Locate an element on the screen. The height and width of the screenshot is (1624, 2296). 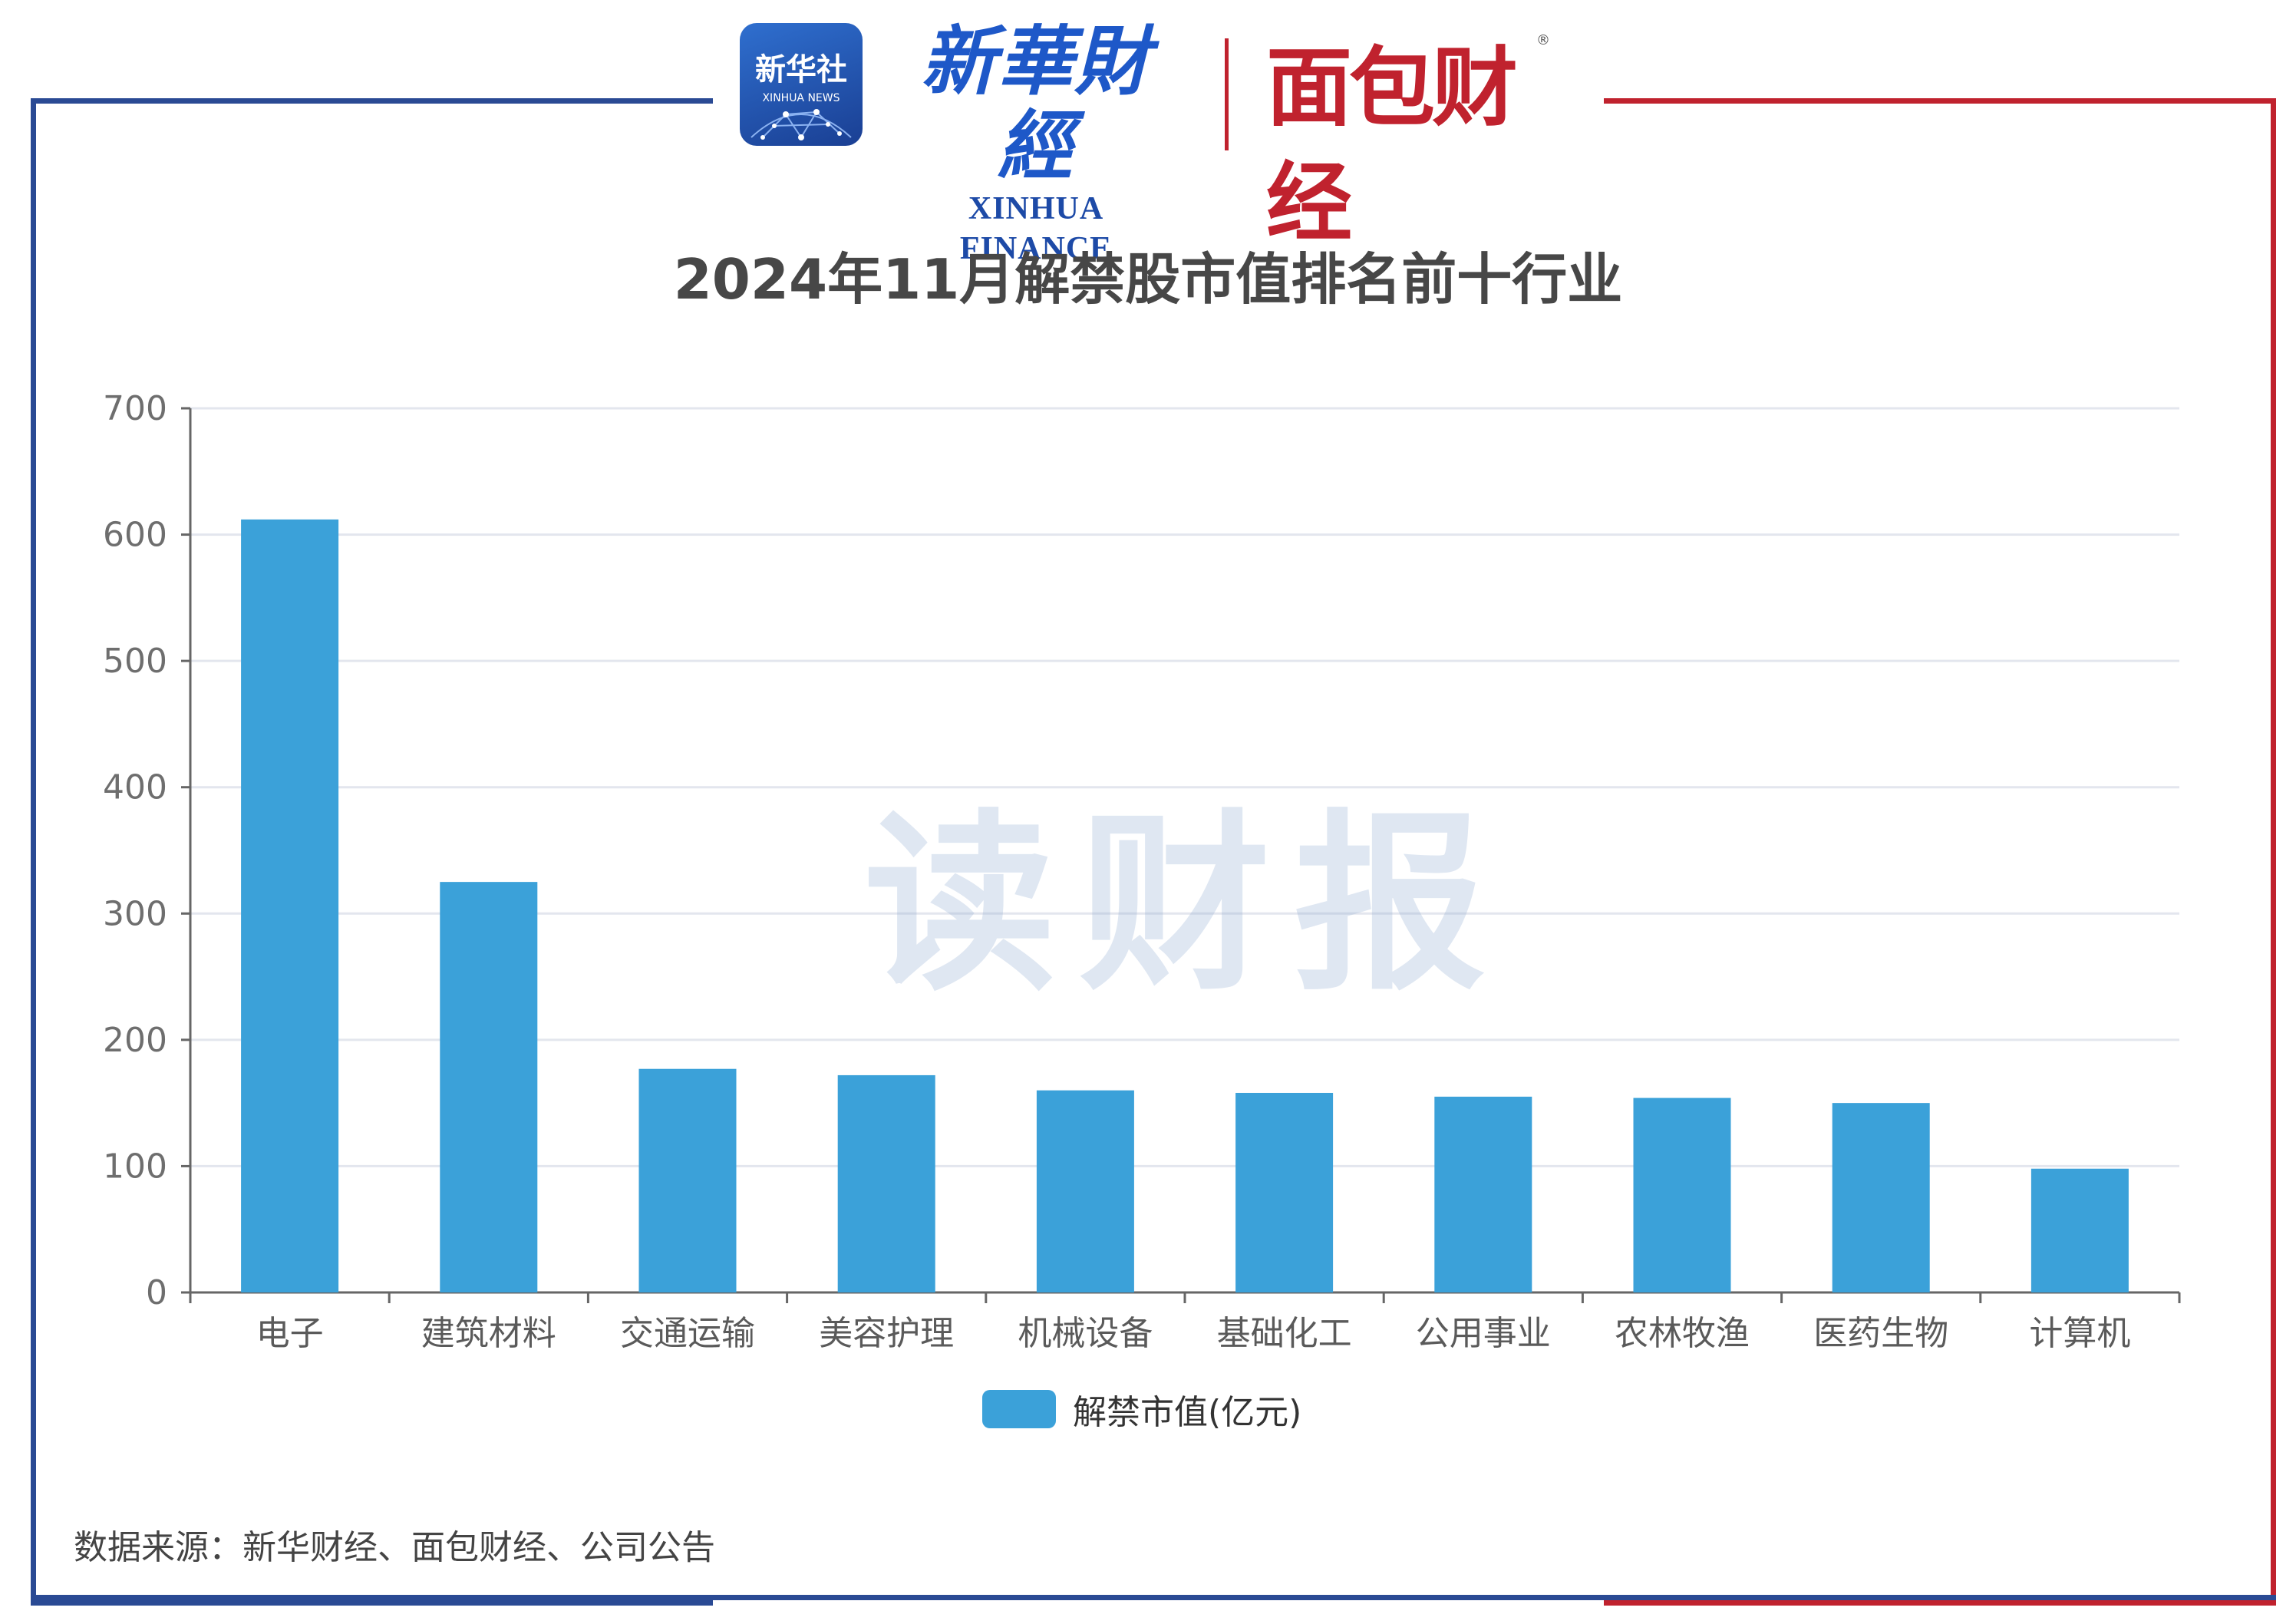
y-tick-label: 200 is located at coordinates (135, 1040).